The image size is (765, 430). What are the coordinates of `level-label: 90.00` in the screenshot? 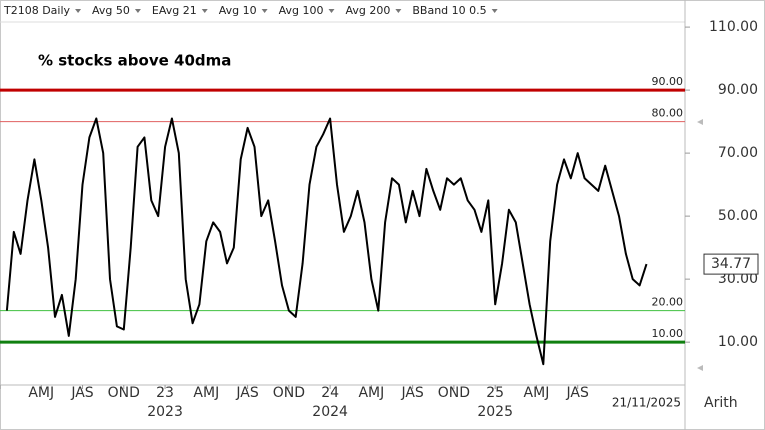 It's located at (668, 81).